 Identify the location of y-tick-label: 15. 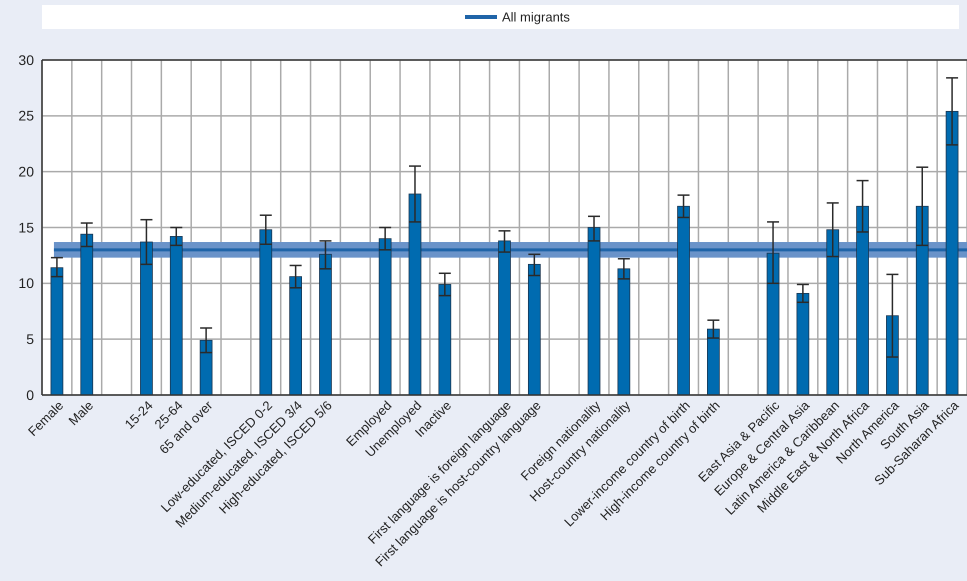
(26, 227).